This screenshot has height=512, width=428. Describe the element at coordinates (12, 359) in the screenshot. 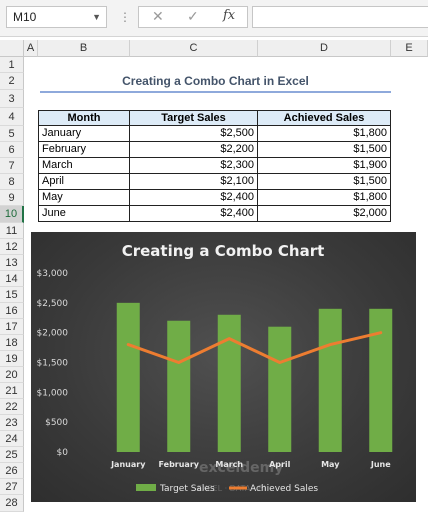

I see `row-header-19: 19` at that location.